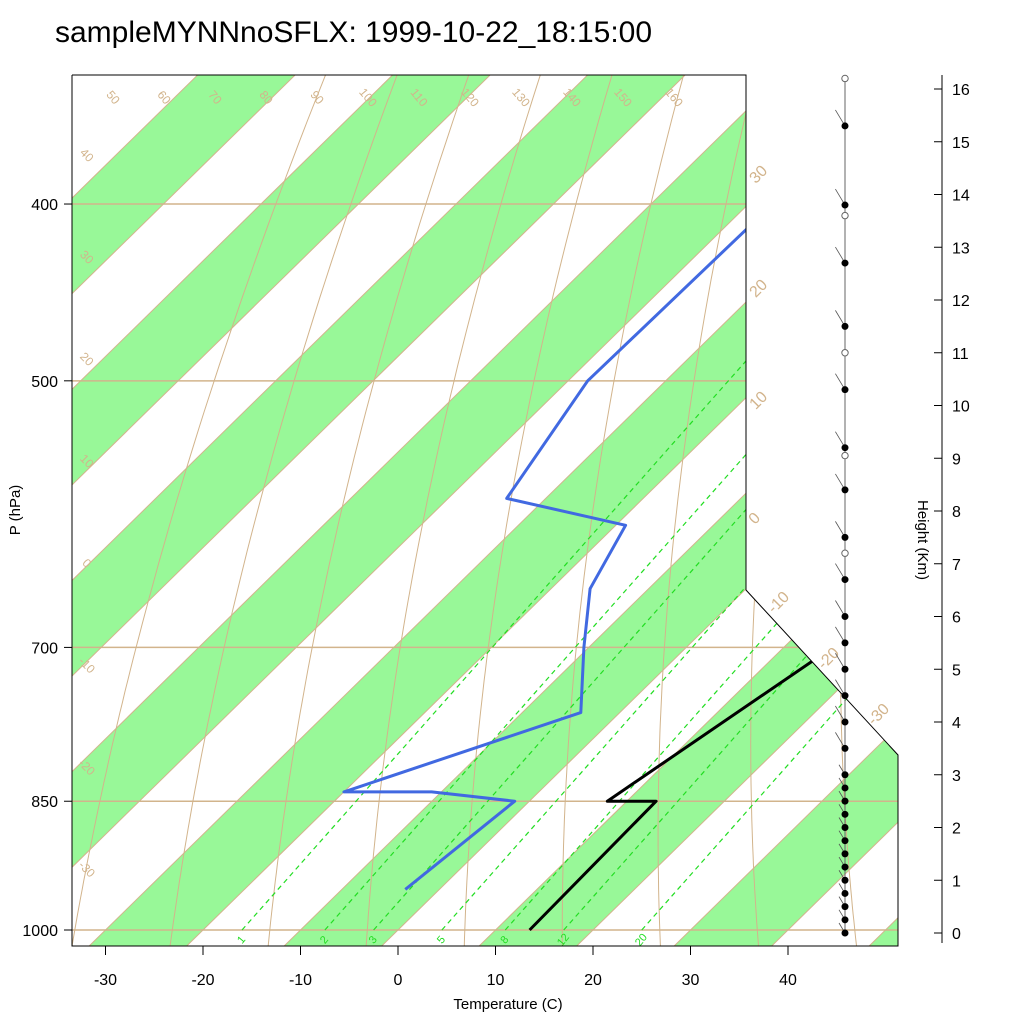  What do you see at coordinates (39, 568) in the screenshot?
I see `y-axis: P (hPa) 1001502002503004005007008501000` at bounding box center [39, 568].